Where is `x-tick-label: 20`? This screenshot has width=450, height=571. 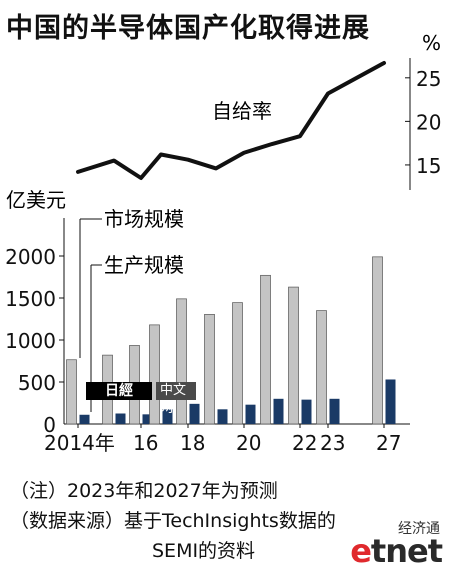 x-tick-label: 20 is located at coordinates (248, 443).